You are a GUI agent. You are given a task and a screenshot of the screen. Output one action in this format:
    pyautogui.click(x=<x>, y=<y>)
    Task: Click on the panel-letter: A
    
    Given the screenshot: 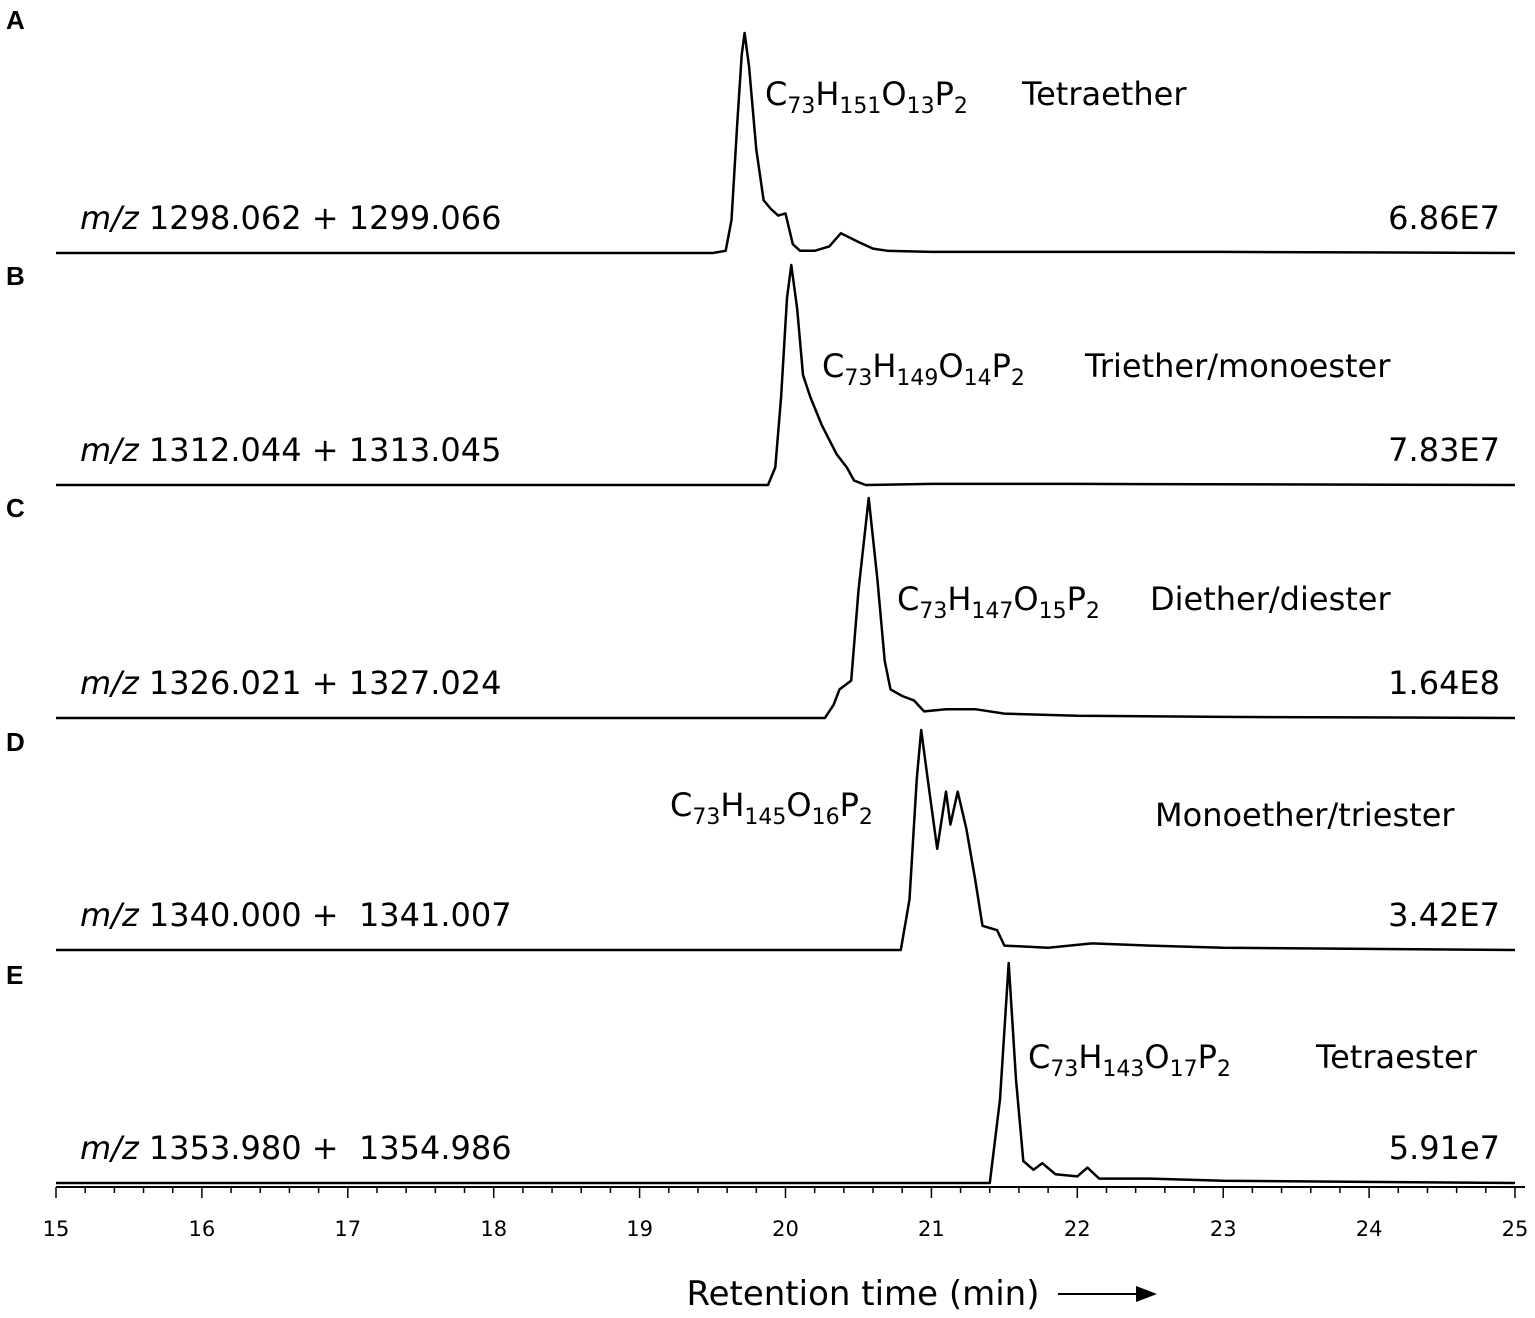 What is the action you would take?
    pyautogui.click(x=15, y=20)
    